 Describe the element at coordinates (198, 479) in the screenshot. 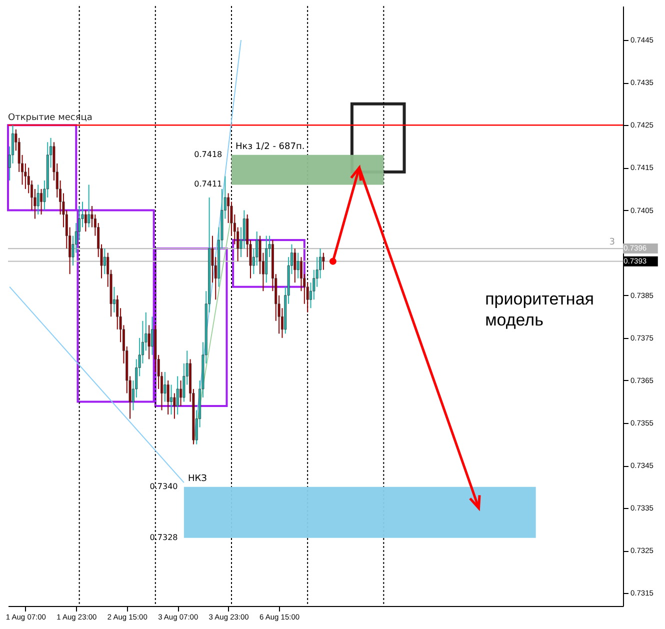

I see `band-label: НКЗ` at that location.